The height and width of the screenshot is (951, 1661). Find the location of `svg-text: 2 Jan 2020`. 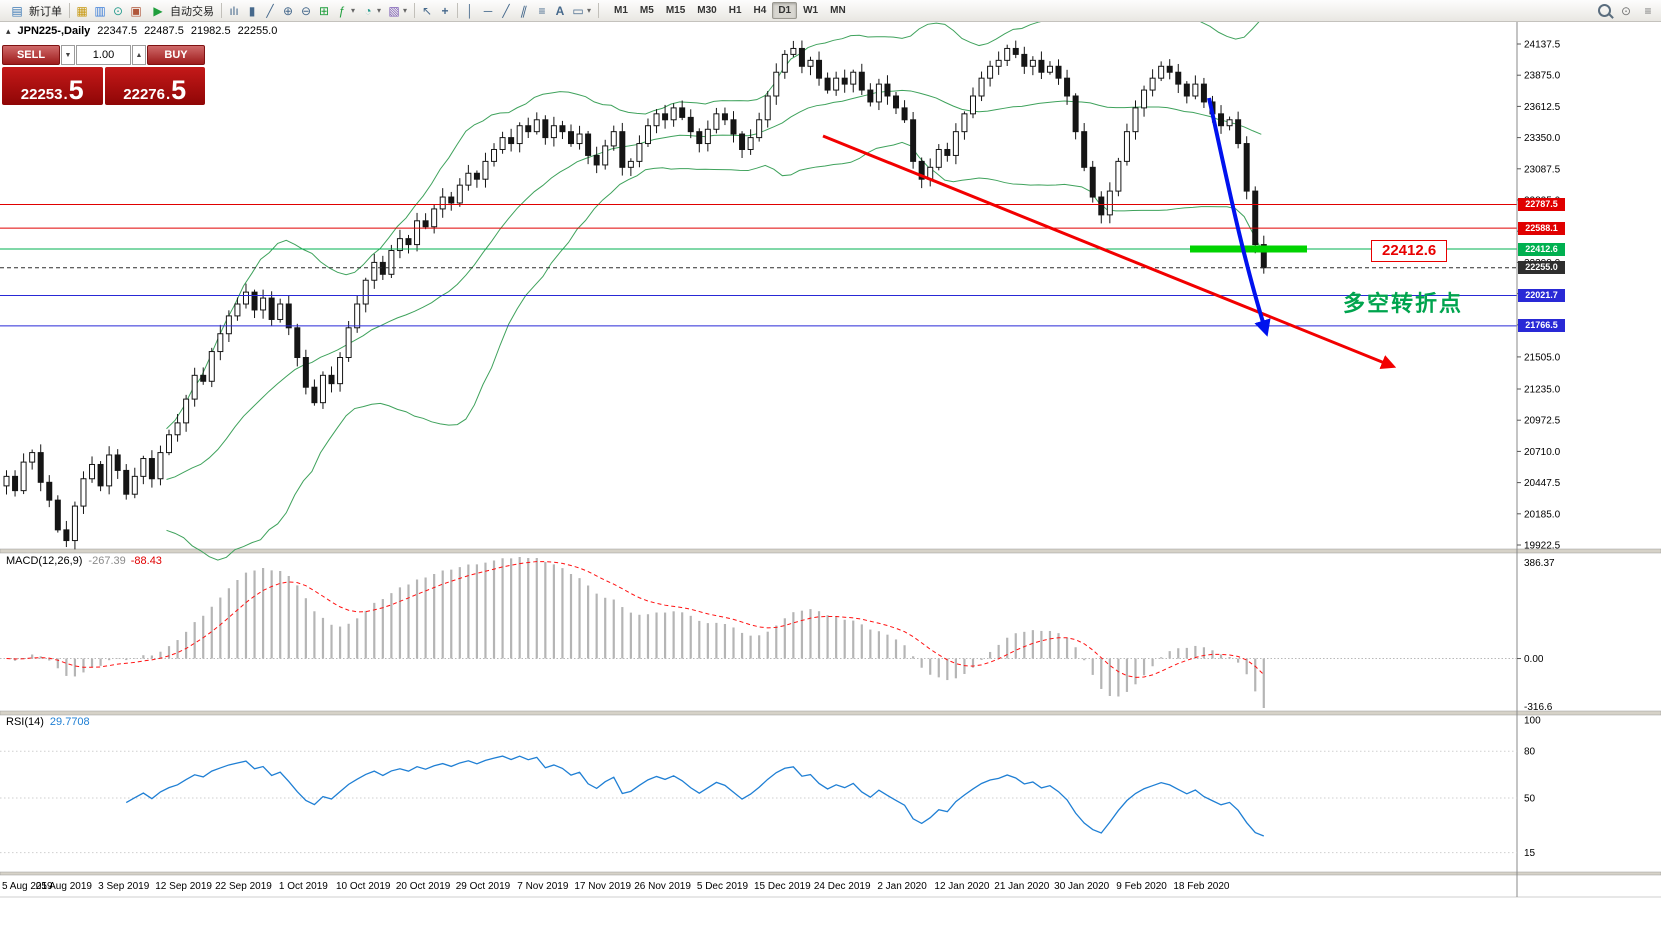

svg-text: 2 Jan 2020 is located at coordinates (902, 886).